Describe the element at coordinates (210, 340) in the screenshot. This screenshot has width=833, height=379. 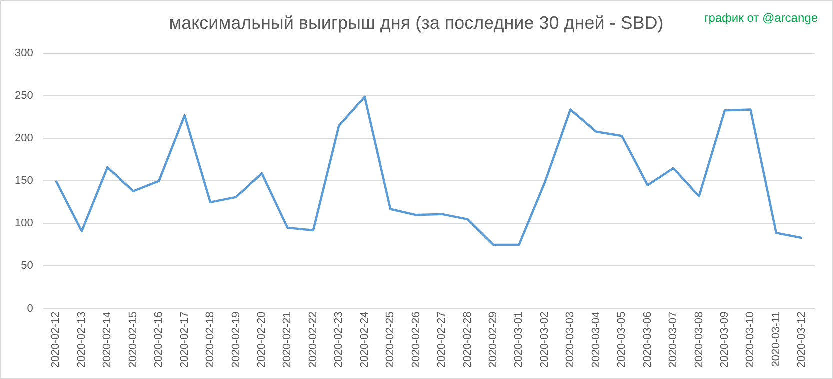
I see `x-tick-label: 2020-02-18` at that location.